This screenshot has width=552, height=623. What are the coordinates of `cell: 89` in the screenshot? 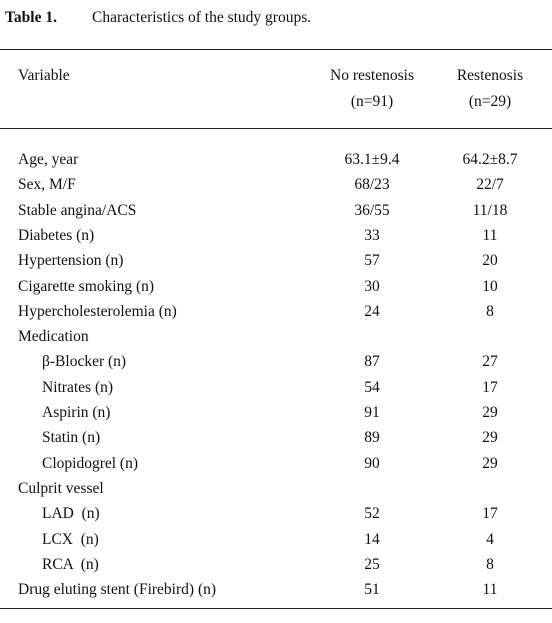 It's located at (372, 438).